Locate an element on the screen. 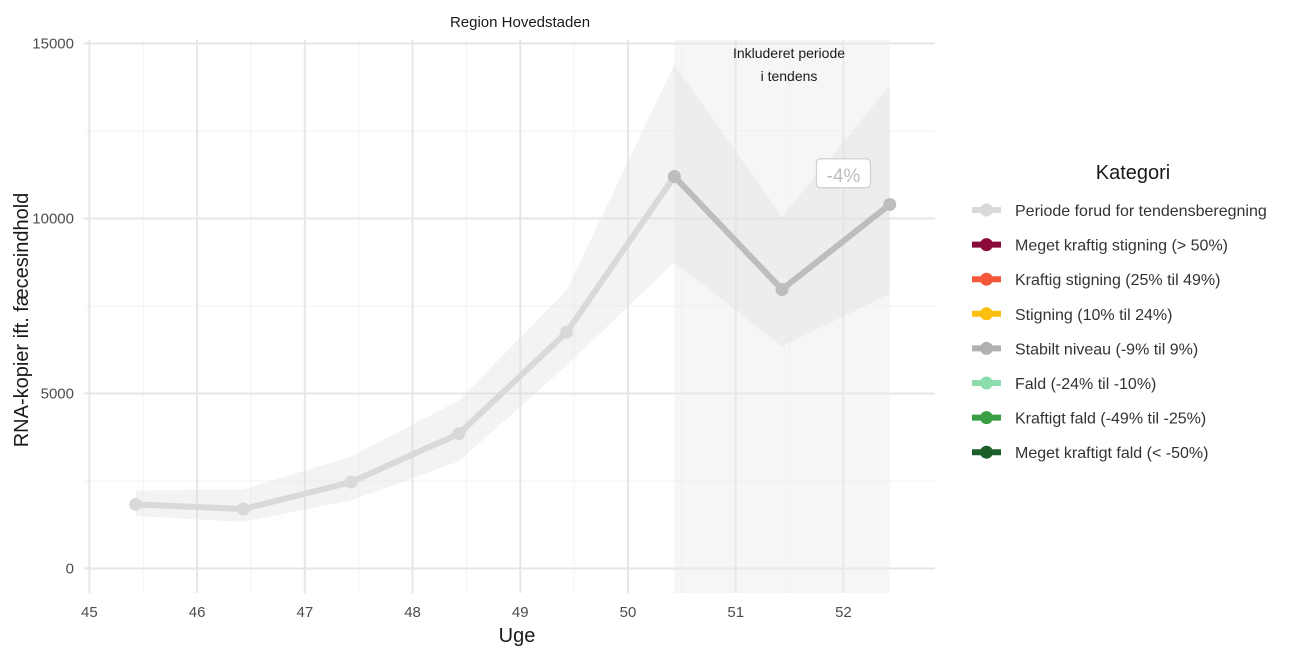  legend-item: Stabilt niveau (-9% til 9%) is located at coordinates (1085, 349).